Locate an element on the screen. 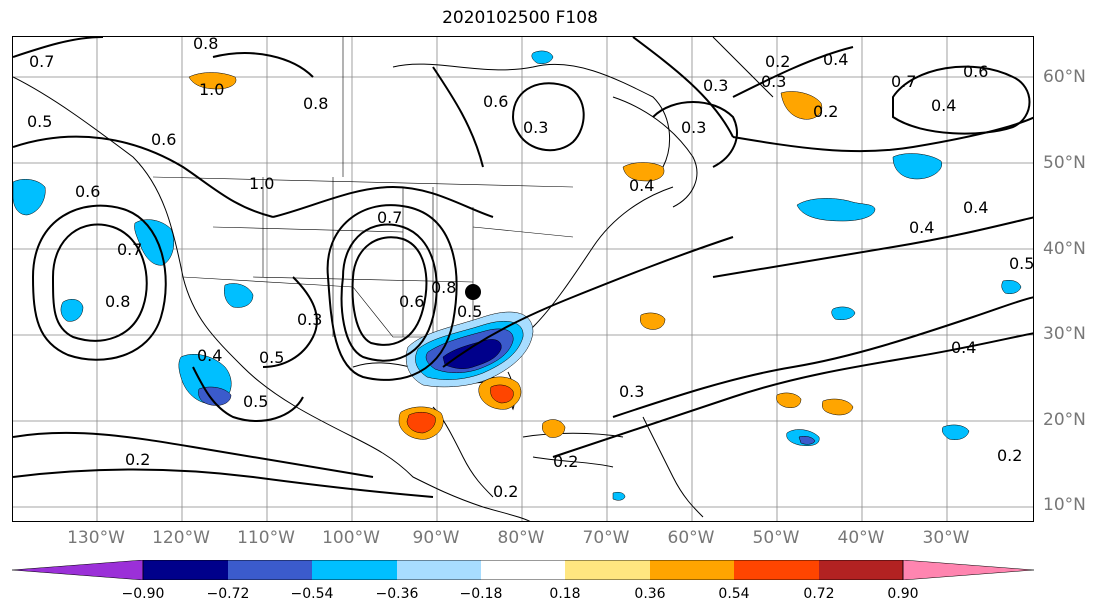 The height and width of the screenshot is (615, 1105). lat-label: 30°N is located at coordinates (1064, 334).